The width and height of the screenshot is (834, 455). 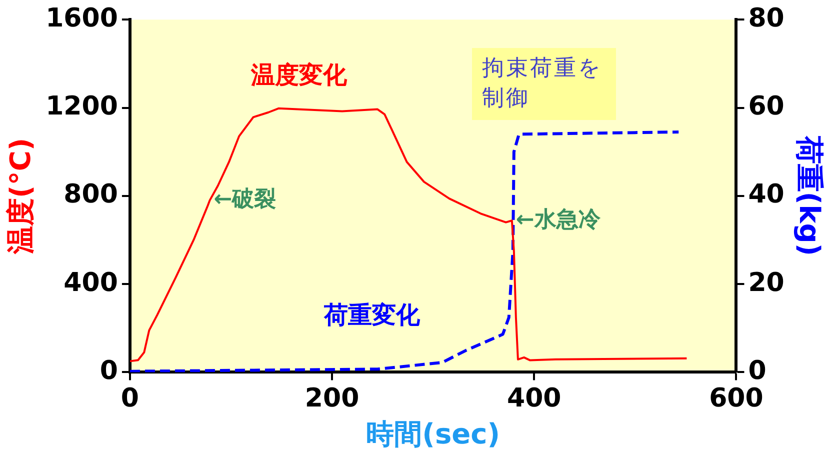 What do you see at coordinates (766, 195) in the screenshot?
I see `y2-tick-label: 40` at bounding box center [766, 195].